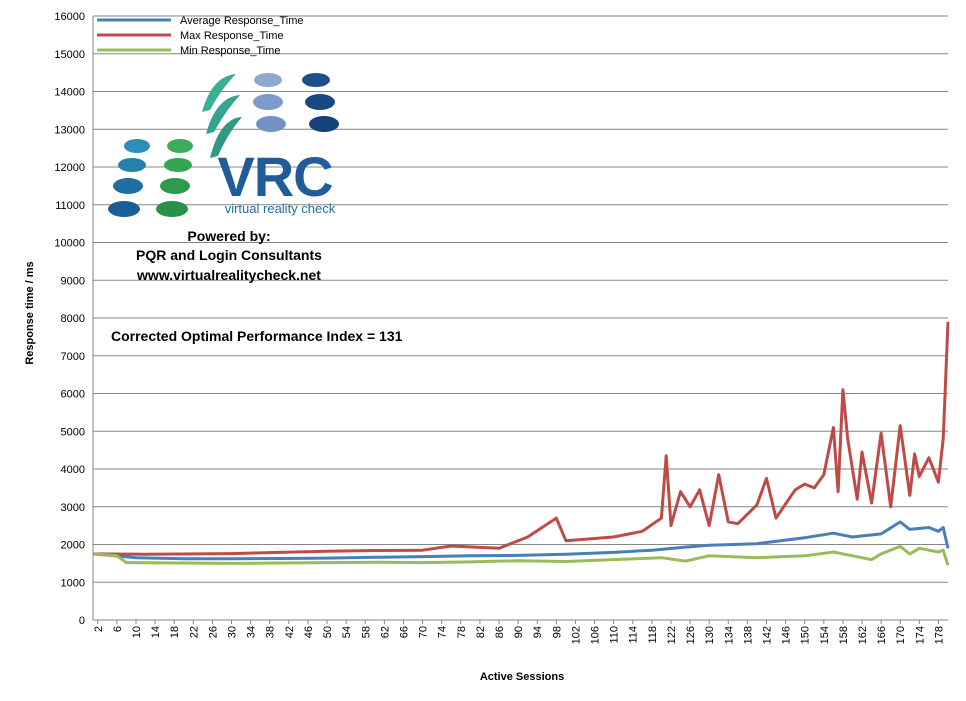 The width and height of the screenshot is (966, 701). What do you see at coordinates (137, 632) in the screenshot?
I see `x-tick-label: 10` at bounding box center [137, 632].